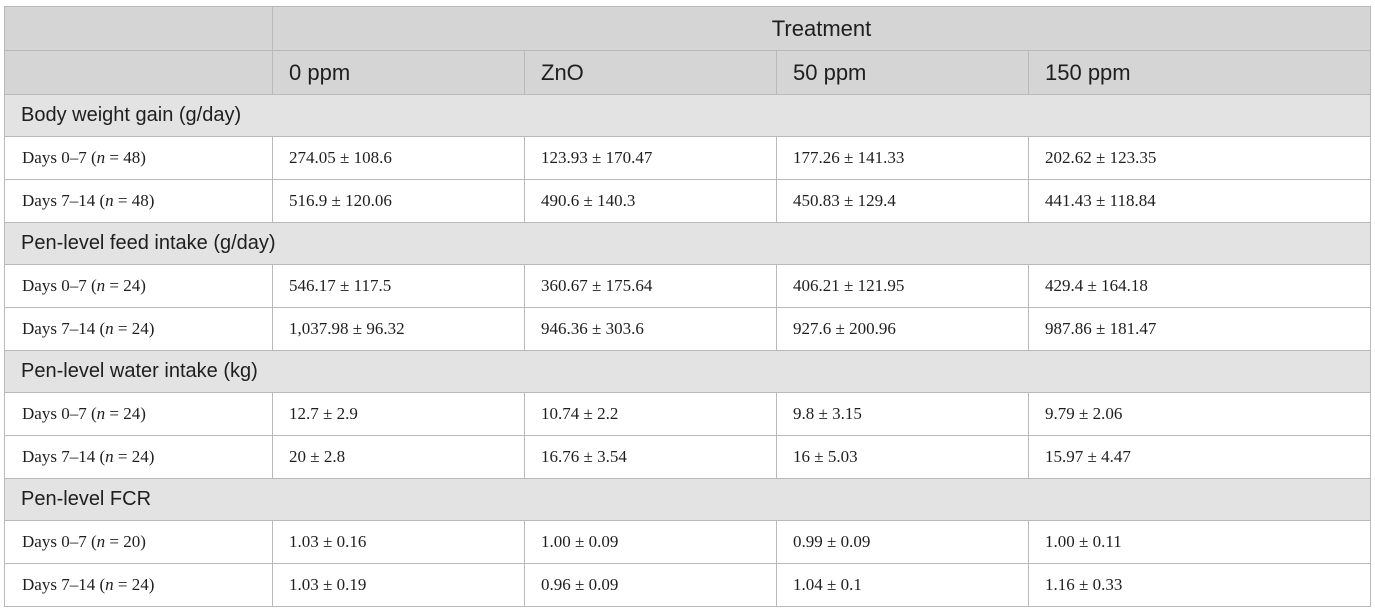 This screenshot has width=1375, height=615. What do you see at coordinates (398, 158) in the screenshot?
I see `table-cell: 274.05 ± 108.6` at bounding box center [398, 158].